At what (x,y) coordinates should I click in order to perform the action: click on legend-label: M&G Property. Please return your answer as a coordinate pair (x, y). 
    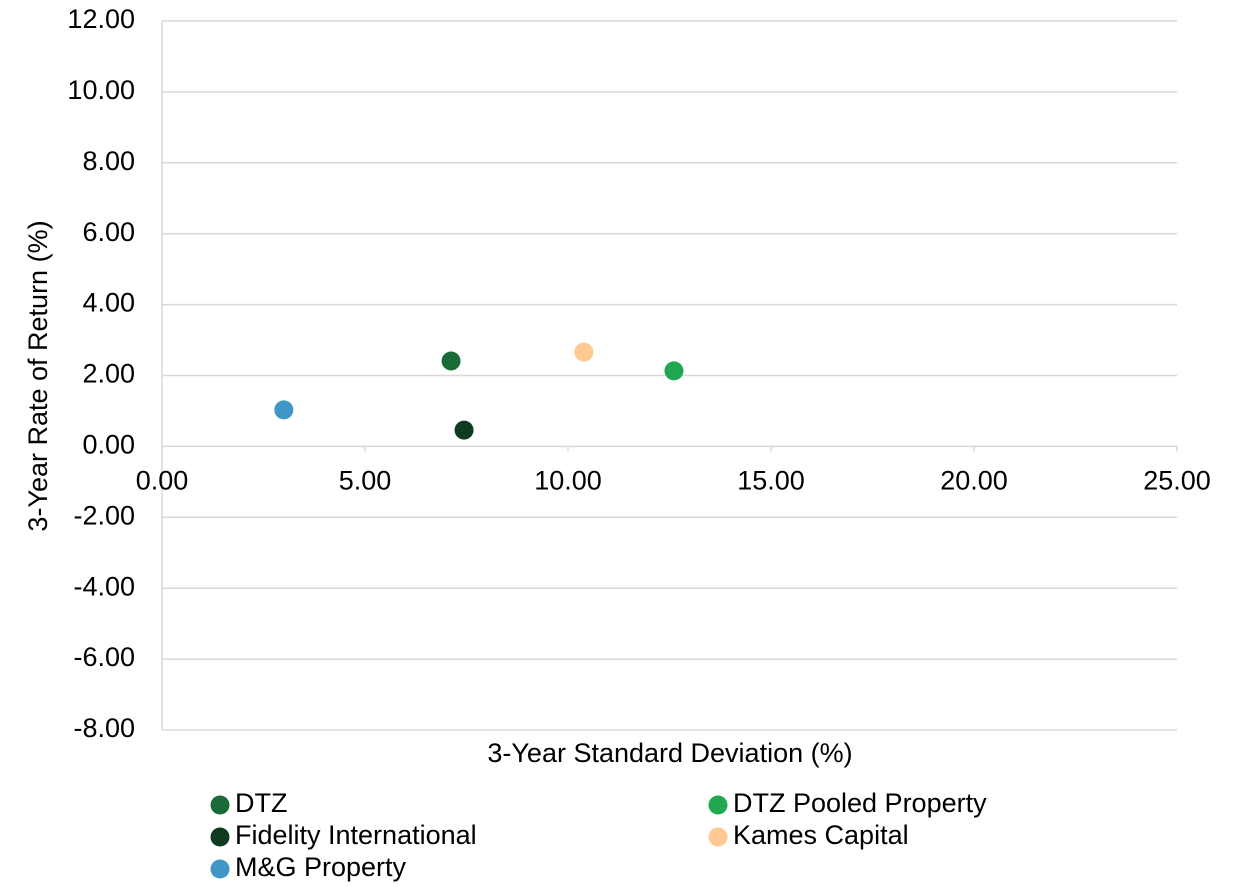
    Looking at the image, I should click on (321, 867).